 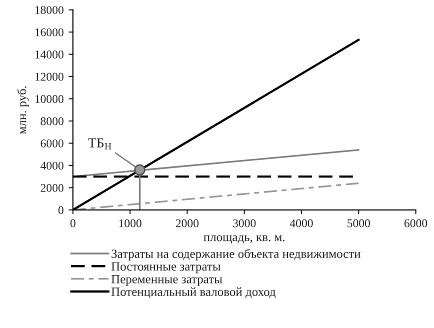 I want to click on legend-label: Потенциальный валовой доход, so click(x=193, y=292).